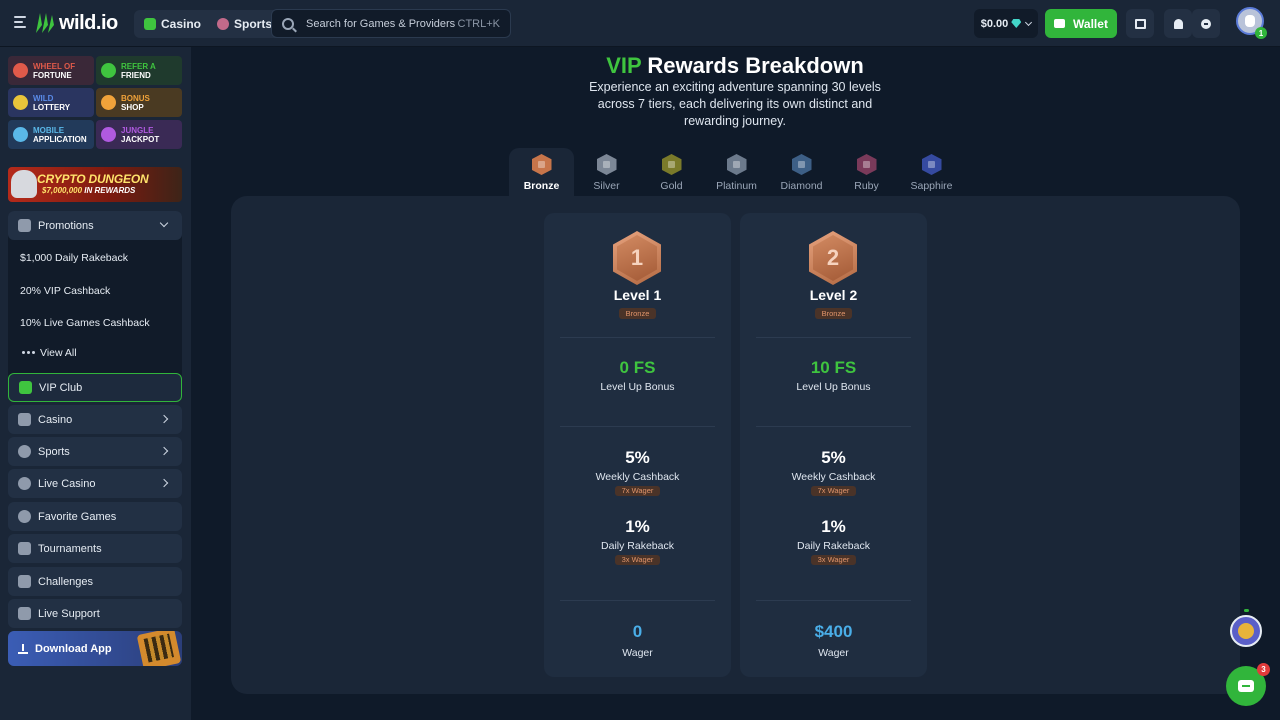  I want to click on tab-sapphire: Sapphire, so click(931, 172).